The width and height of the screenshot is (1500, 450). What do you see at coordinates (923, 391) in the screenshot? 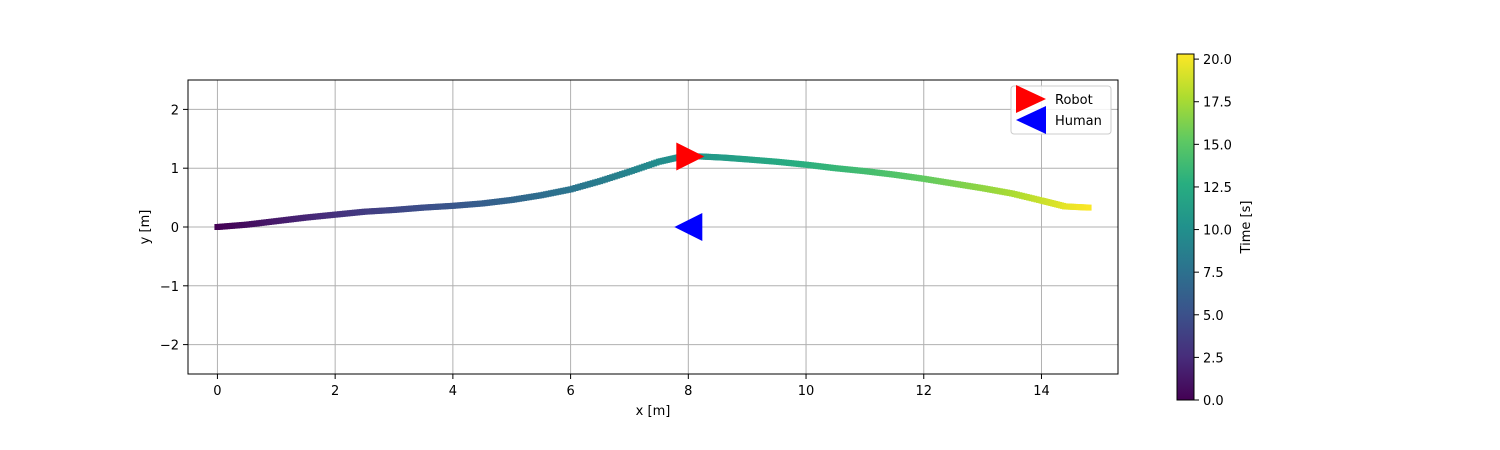
I see `x-tick-label: 12` at bounding box center [923, 391].